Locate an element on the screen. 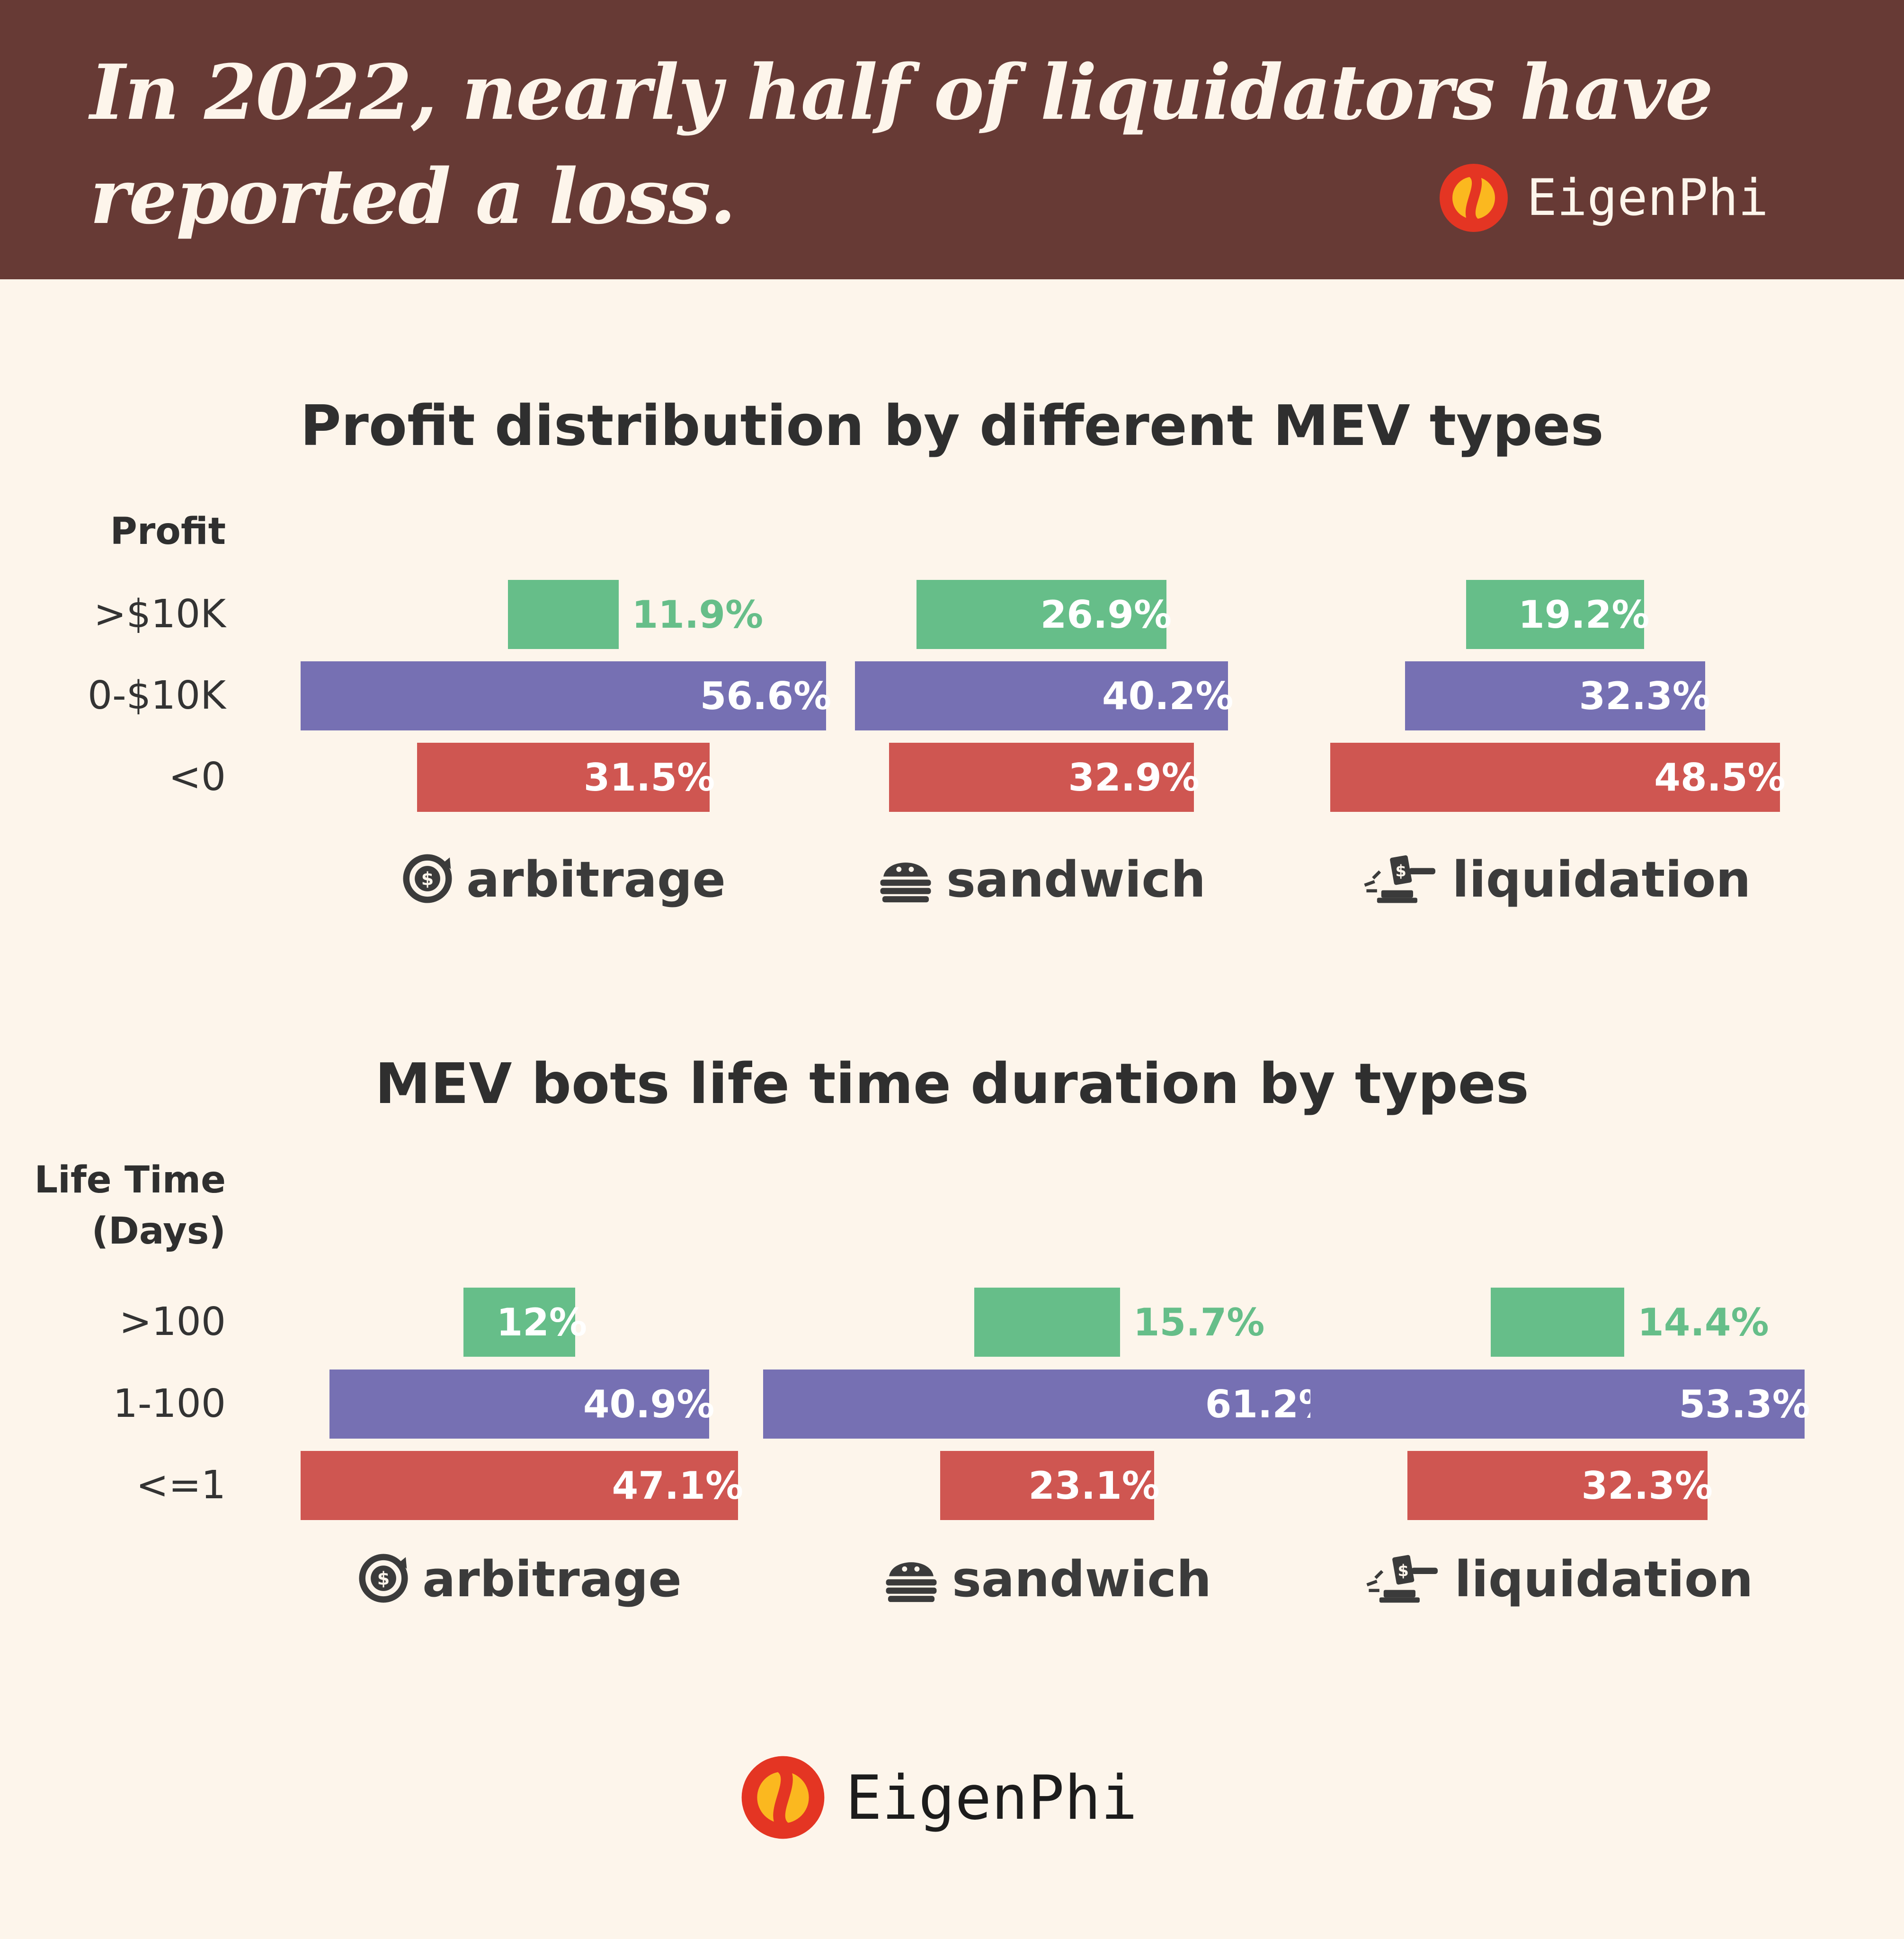  row-label: >100 is located at coordinates (172, 1321).